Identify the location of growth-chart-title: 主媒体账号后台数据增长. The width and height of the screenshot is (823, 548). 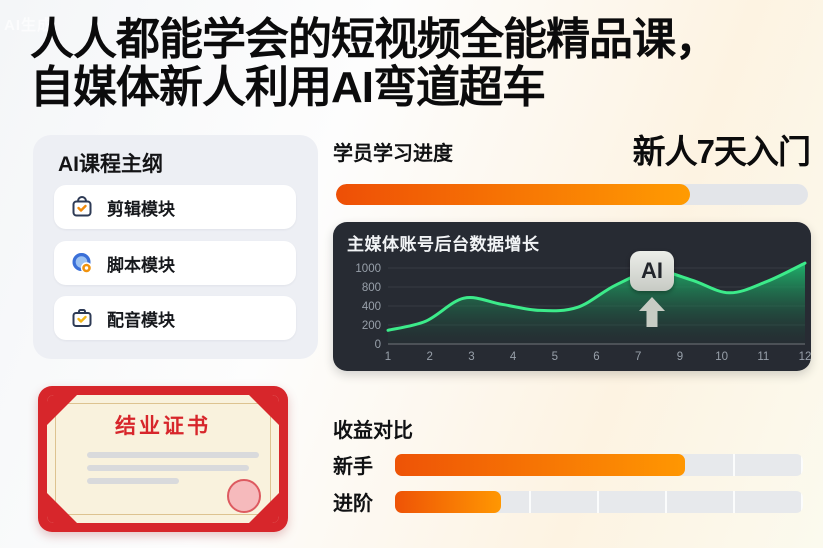
(443, 244).